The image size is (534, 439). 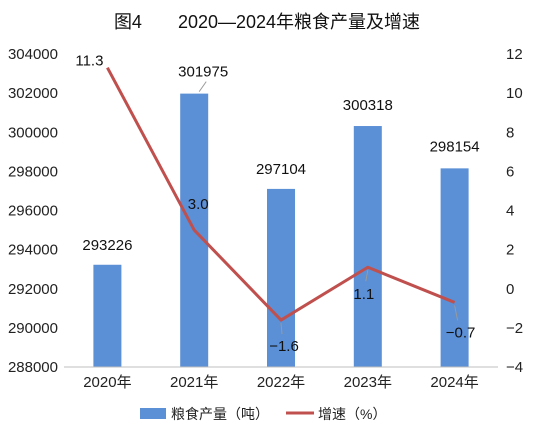 I want to click on left-axis-tick: 304000, so click(x=33, y=54).